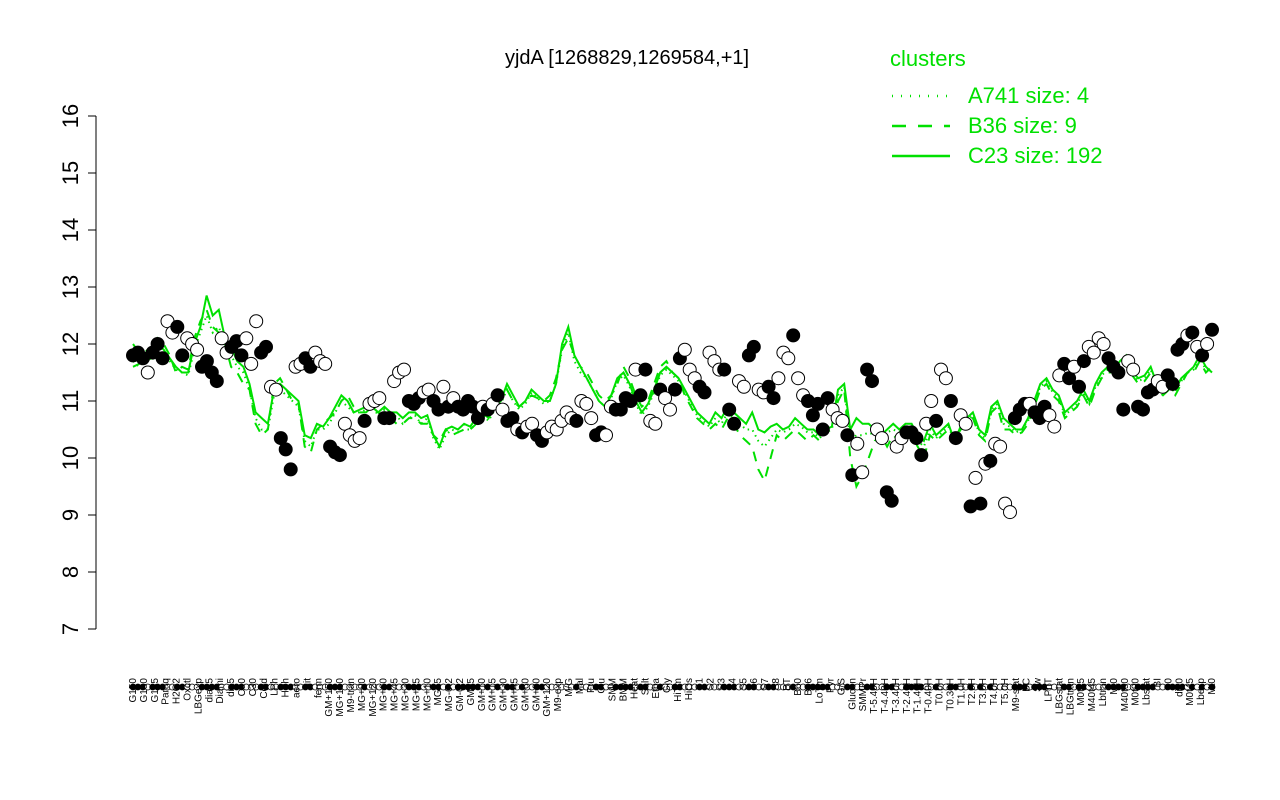  What do you see at coordinates (722, 684) in the screenshot?
I see `x-tick-label: S3` at bounding box center [722, 684].